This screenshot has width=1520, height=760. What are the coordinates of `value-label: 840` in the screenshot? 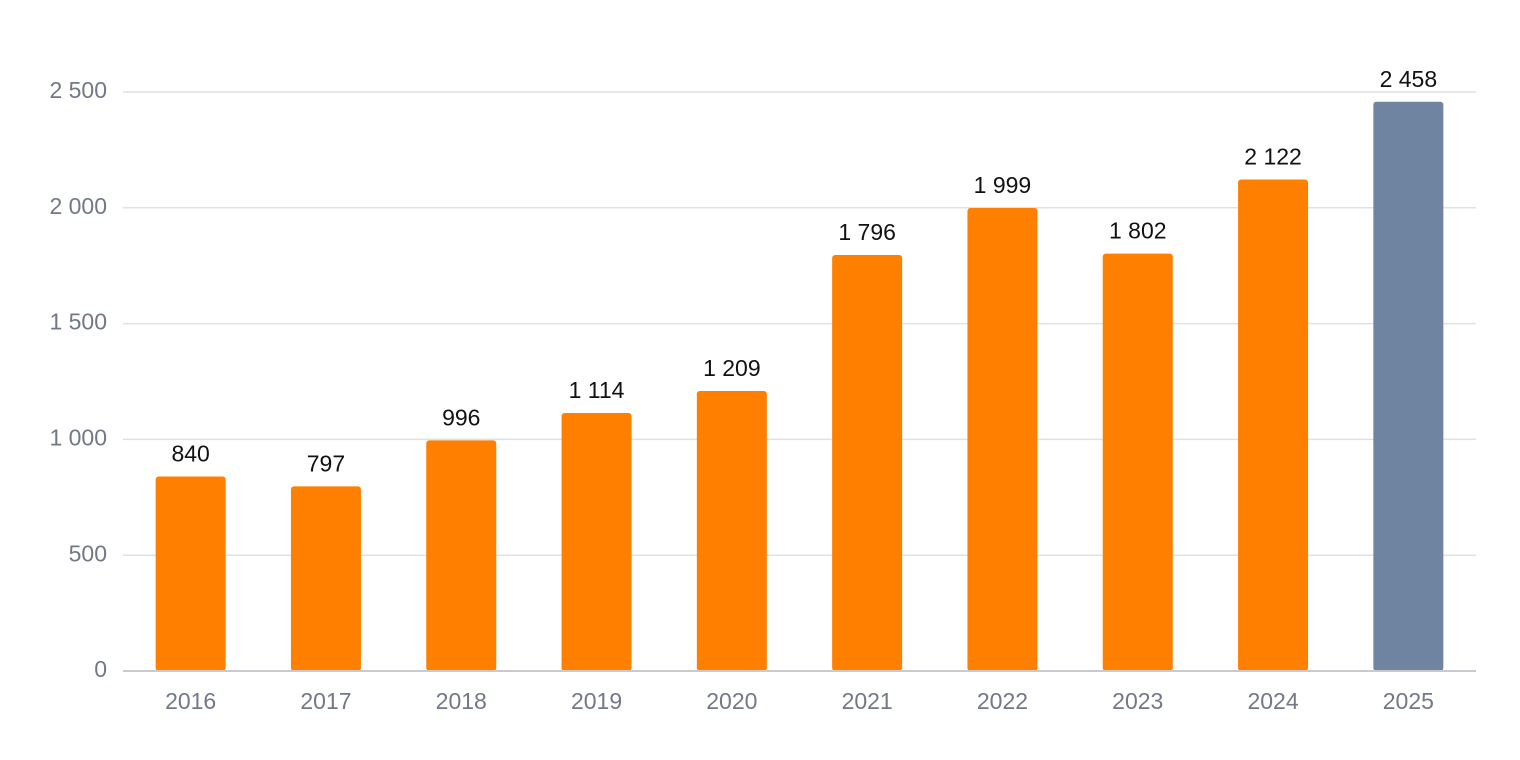 It's located at (190, 454).